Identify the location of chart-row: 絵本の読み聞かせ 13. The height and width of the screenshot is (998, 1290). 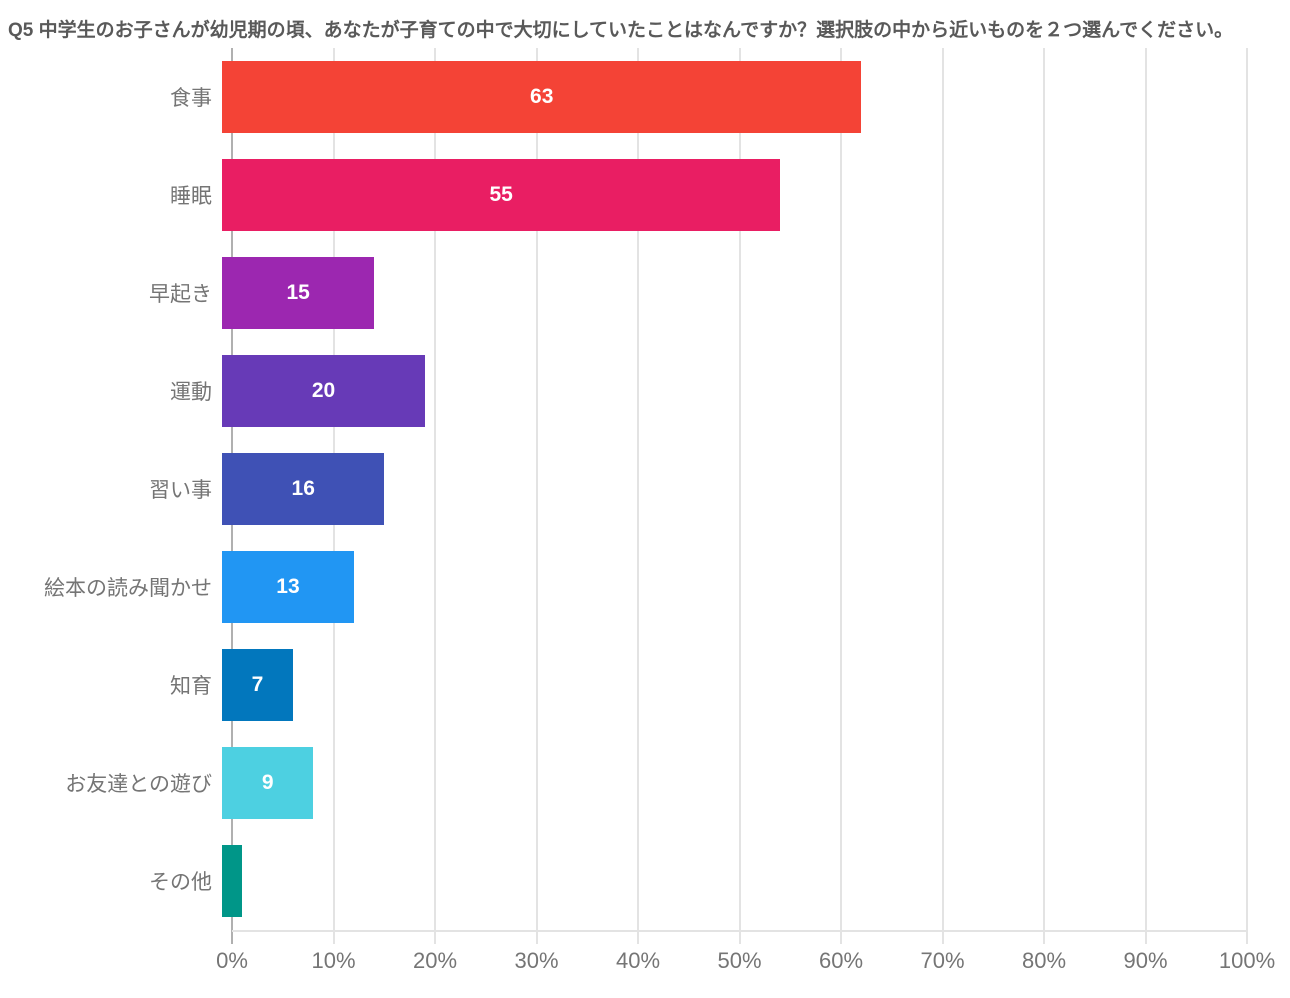
(645, 587).